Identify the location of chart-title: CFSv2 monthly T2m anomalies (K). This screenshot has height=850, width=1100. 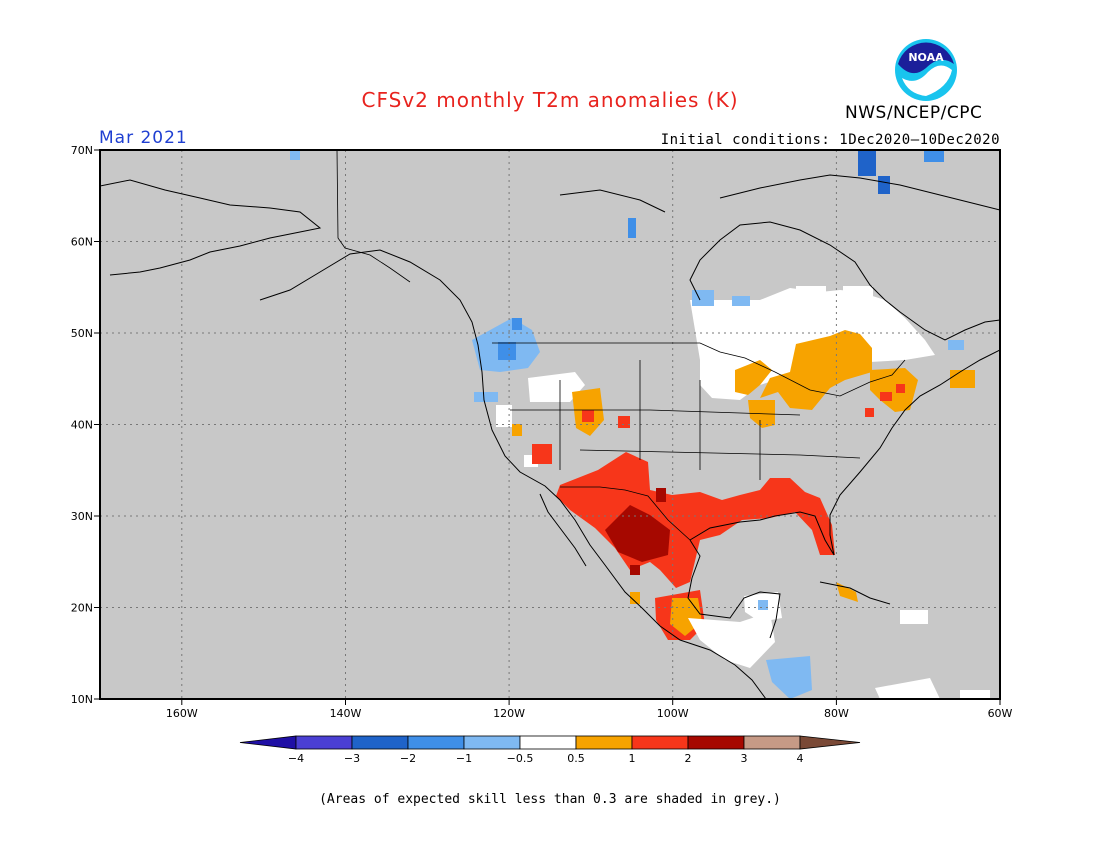
(550, 100).